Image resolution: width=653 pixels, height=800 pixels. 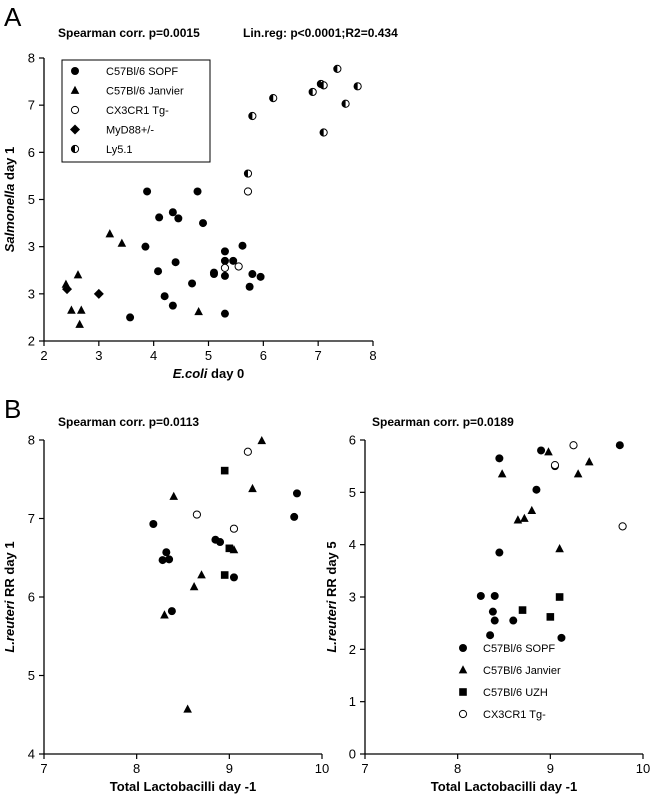 I want to click on legend-entry: CX3CR1 Tg-, so click(x=514, y=715).